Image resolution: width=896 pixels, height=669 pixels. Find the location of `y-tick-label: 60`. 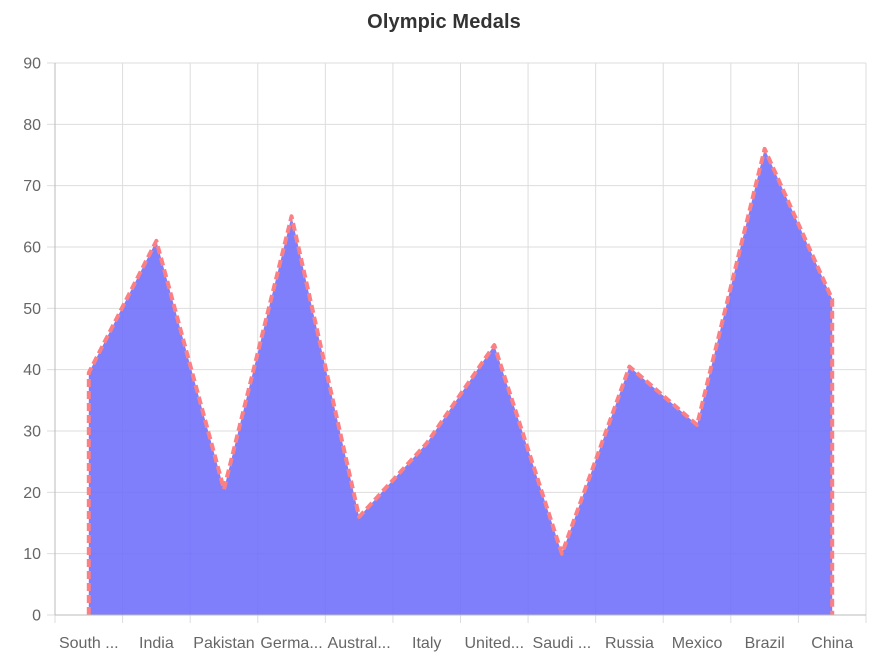

y-tick-label: 60 is located at coordinates (32, 248).